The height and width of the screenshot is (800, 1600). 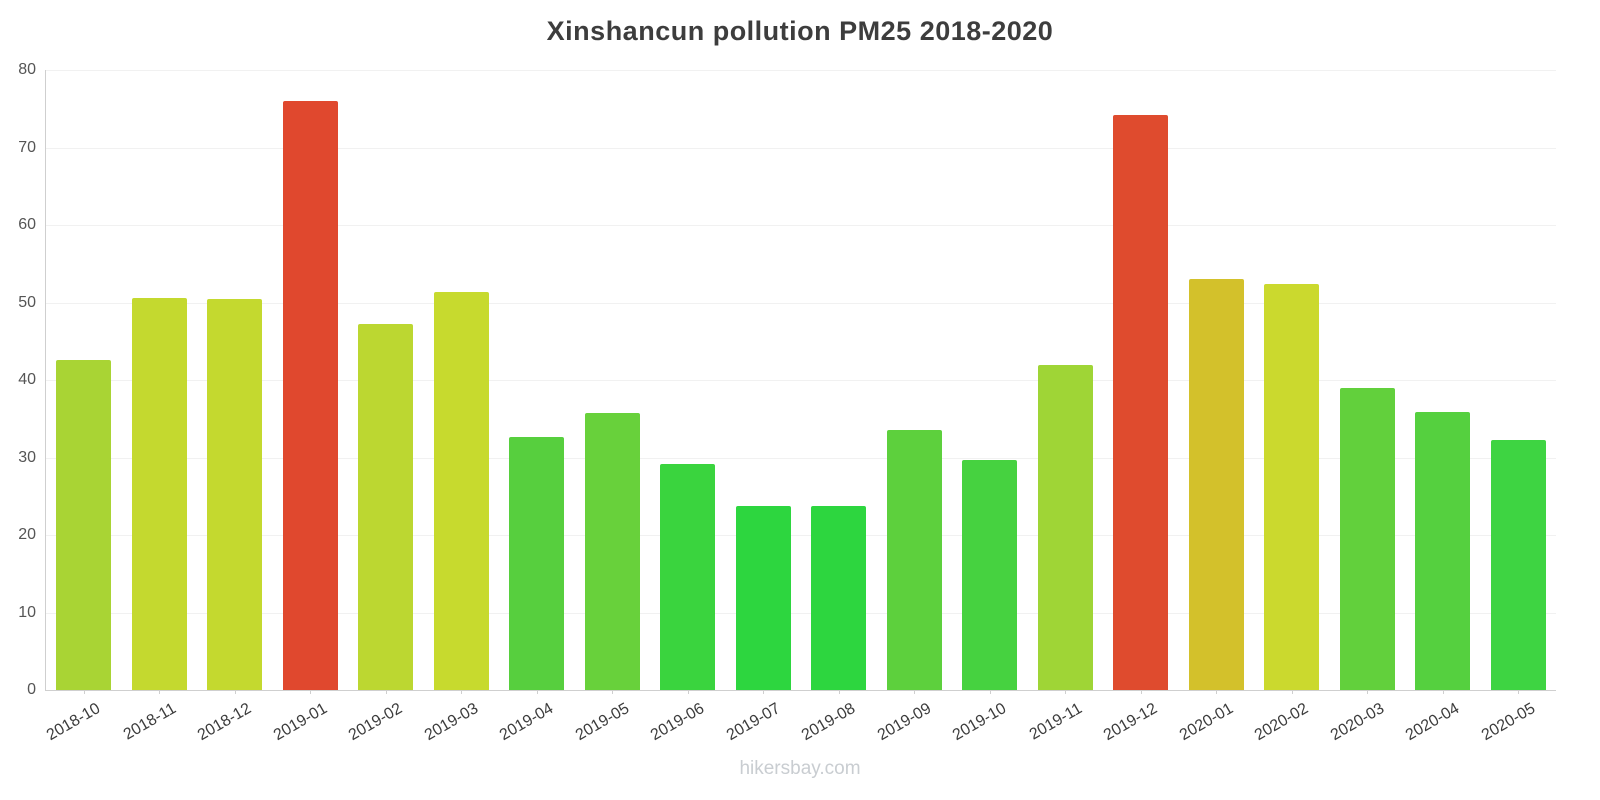 What do you see at coordinates (1130, 722) in the screenshot?
I see `x-axis-label-2019-12: 2019-12` at bounding box center [1130, 722].